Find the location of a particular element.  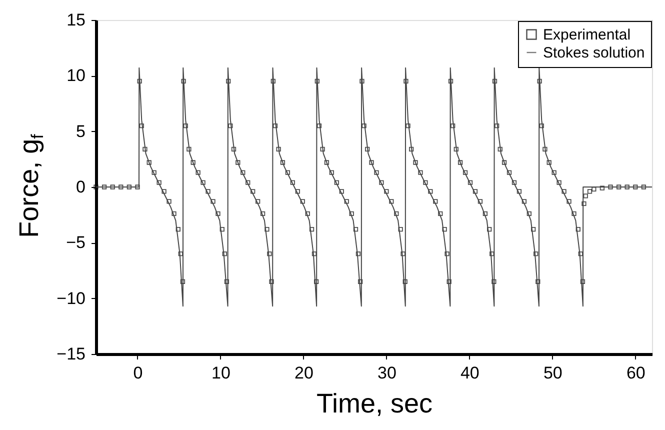

y-axis-title: Force, gf is located at coordinates (30, 186).